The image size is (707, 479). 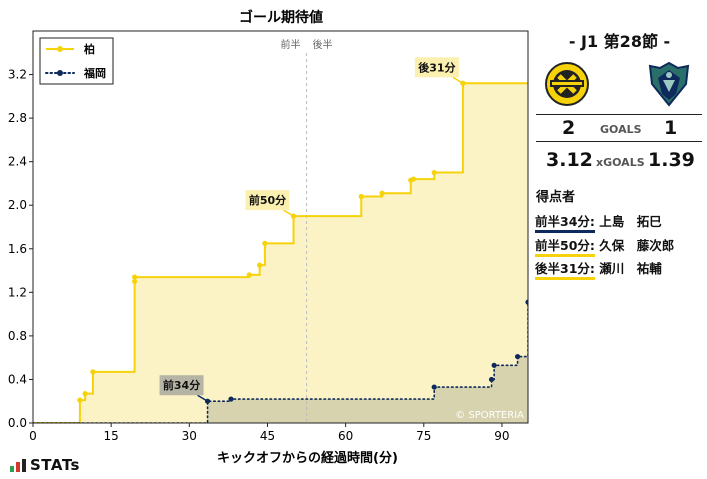 What do you see at coordinates (267, 436) in the screenshot?
I see `x-tick-label: 45` at bounding box center [267, 436].